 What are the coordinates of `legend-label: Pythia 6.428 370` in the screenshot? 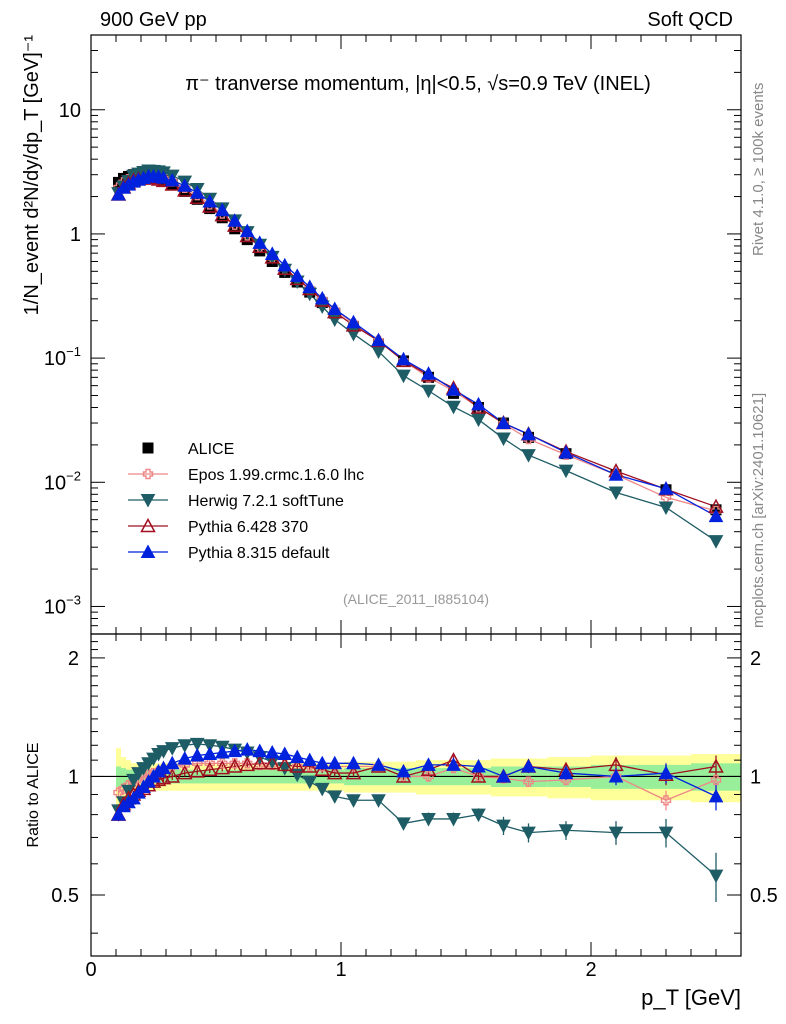 It's located at (248, 527).